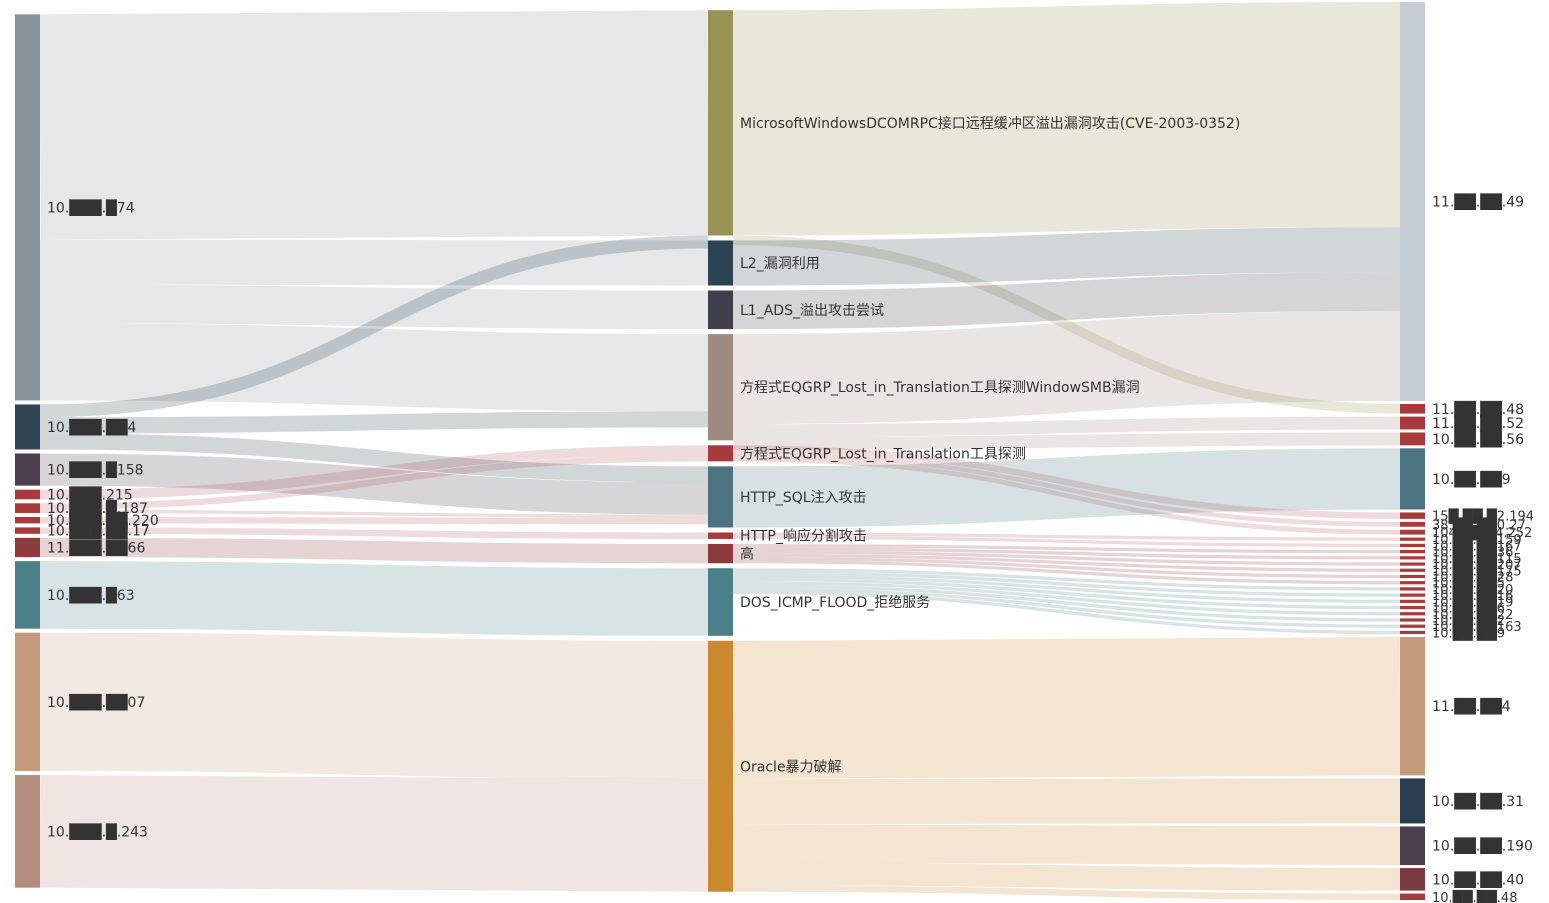 Image resolution: width=1549 pixels, height=903 pixels. Describe the element at coordinates (27, 831) in the screenshot. I see `sankey-node-s10` at that location.